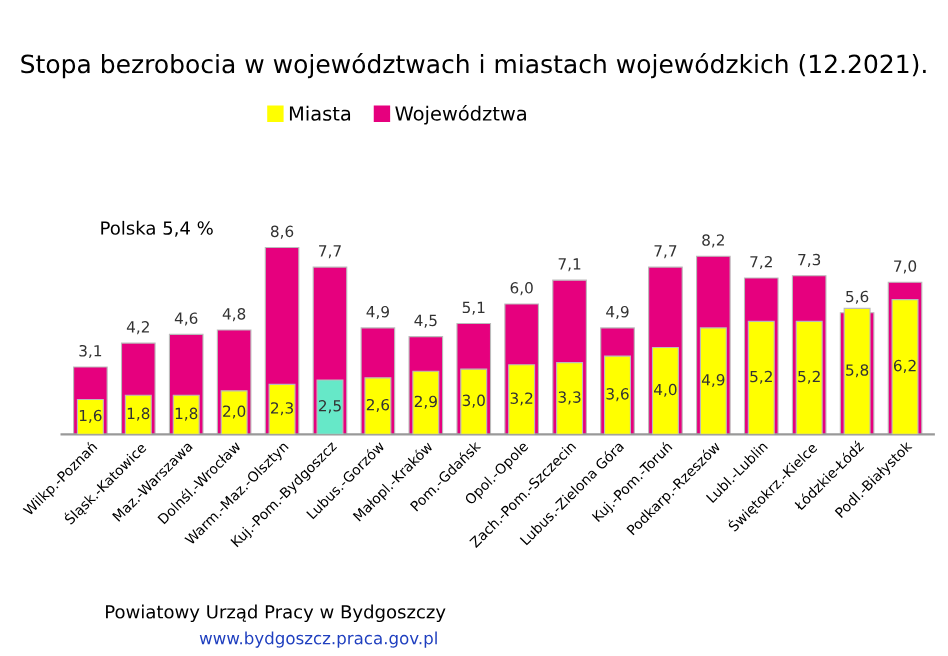 The image size is (948, 656). I want to click on legend-label: Województwa, so click(460, 115).